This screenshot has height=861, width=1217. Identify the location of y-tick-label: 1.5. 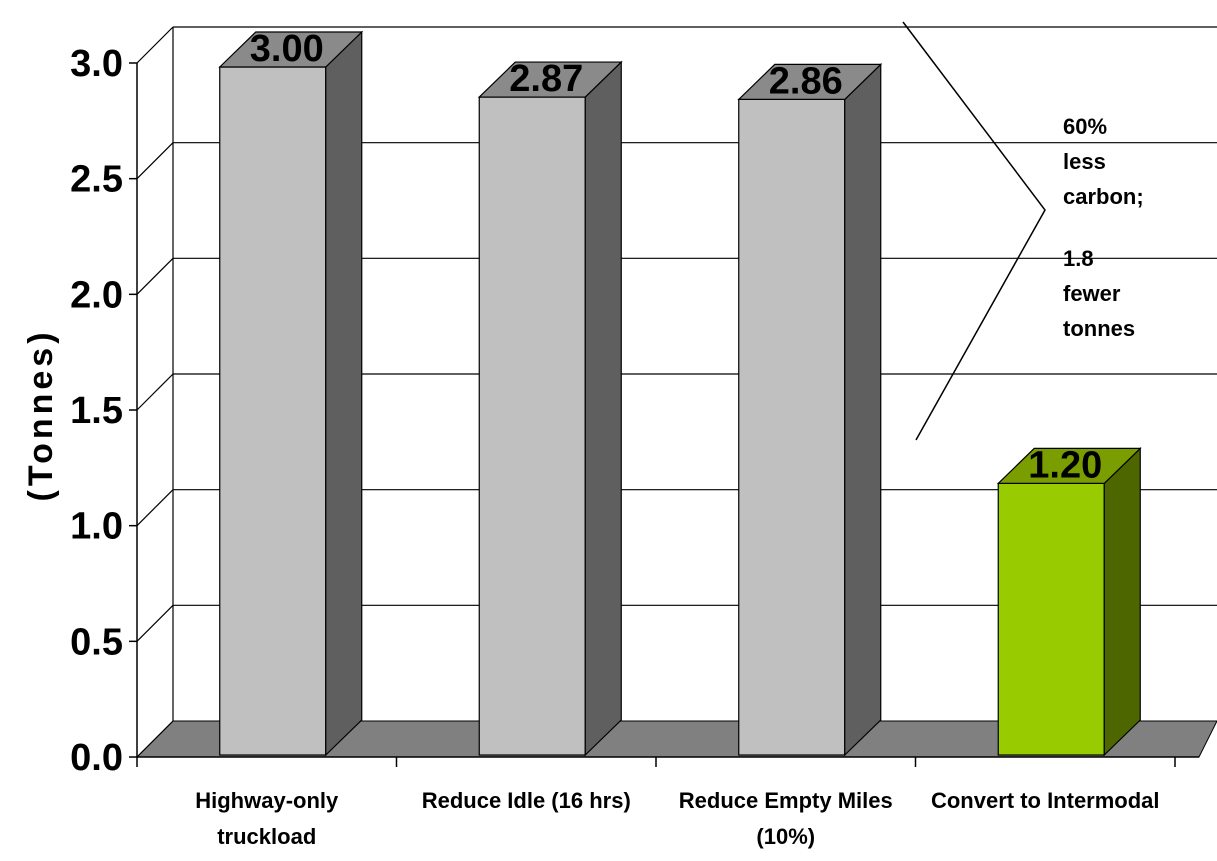
(96, 411).